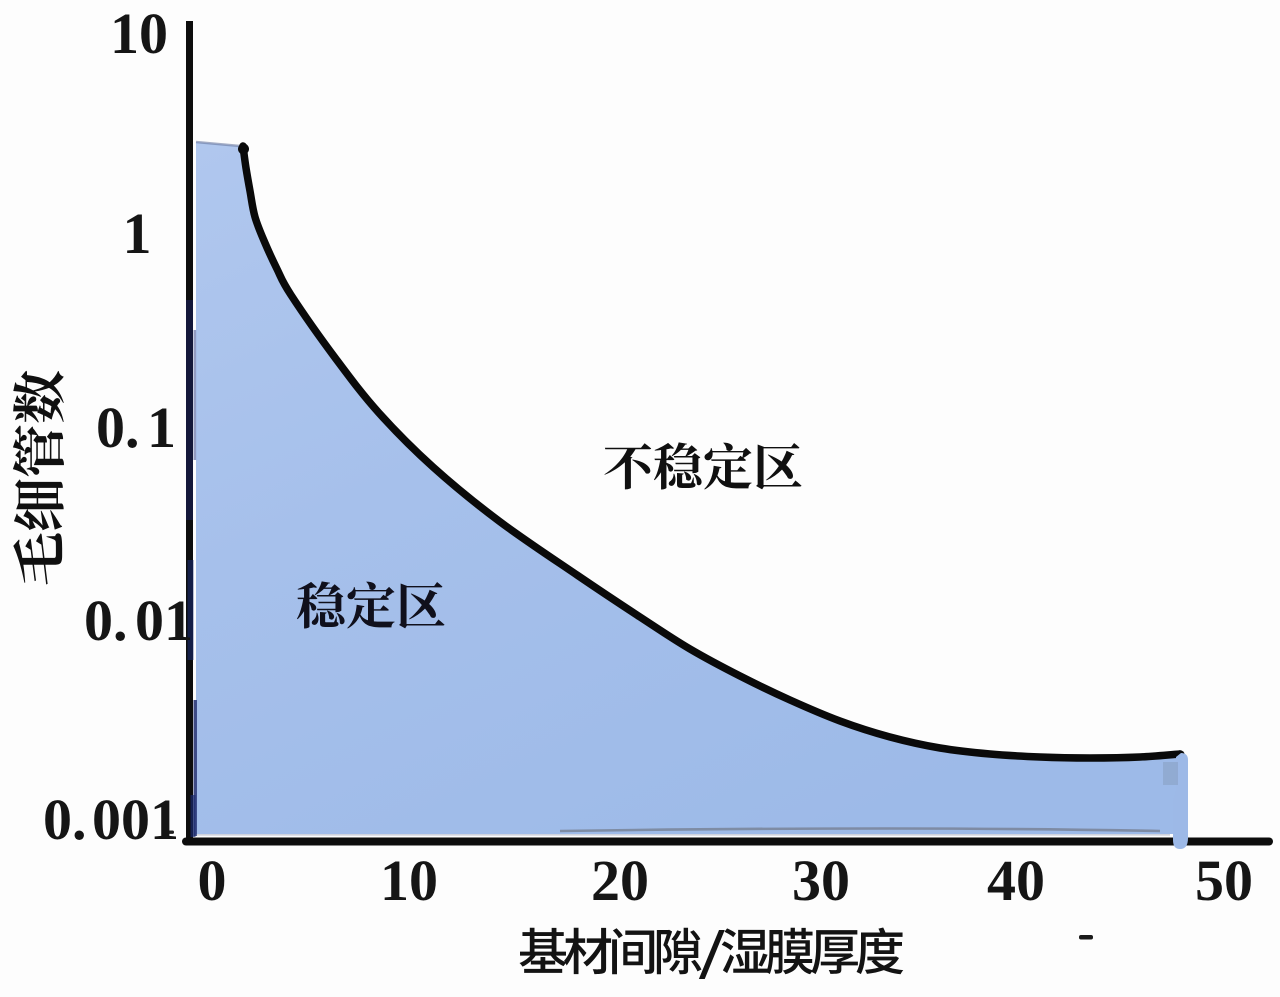  What do you see at coordinates (1016, 880) in the screenshot?
I see `svg-text: 40` at bounding box center [1016, 880].